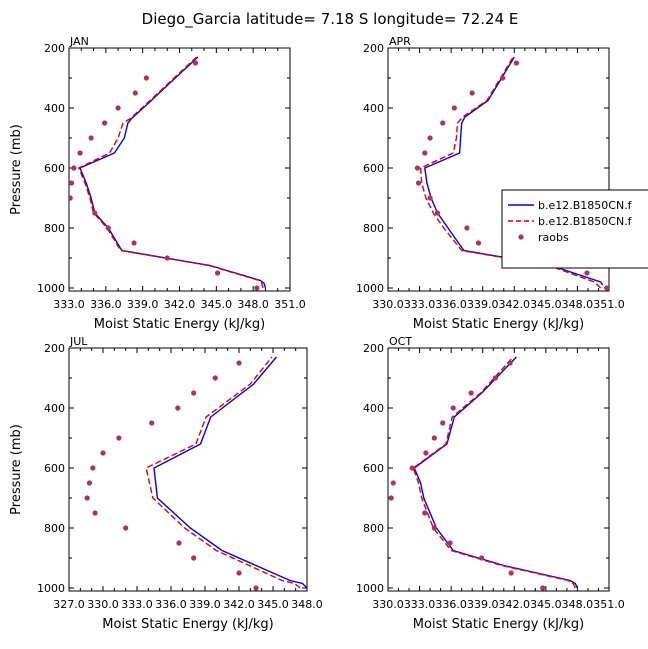 This screenshot has width=648, height=649. I want to click on x-tick-label: 348.0, so click(578, 304).